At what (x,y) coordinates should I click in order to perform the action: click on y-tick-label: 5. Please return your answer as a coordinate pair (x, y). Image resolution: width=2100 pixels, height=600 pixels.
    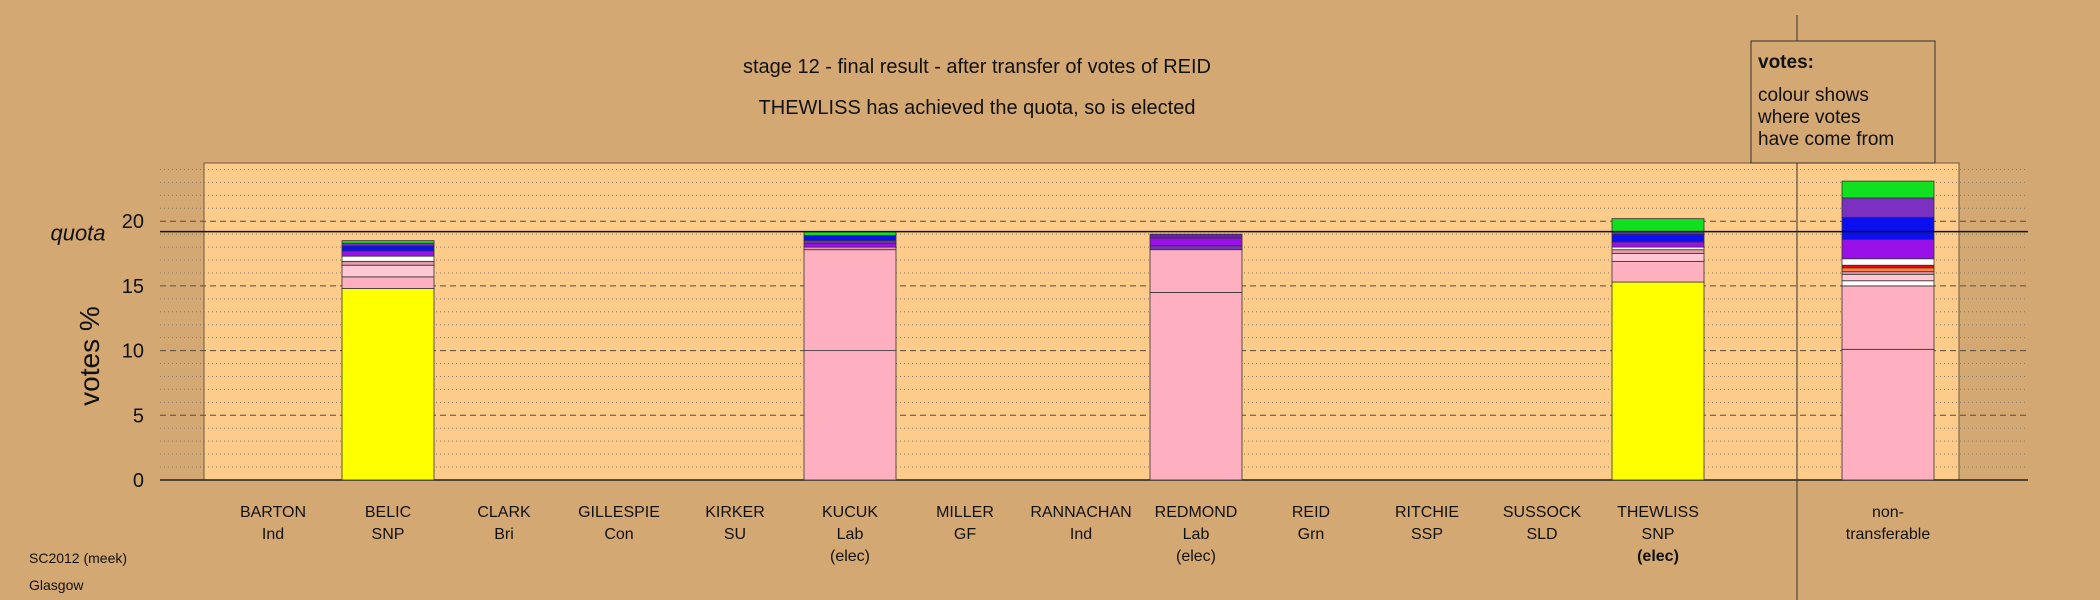
    Looking at the image, I should click on (138, 416).